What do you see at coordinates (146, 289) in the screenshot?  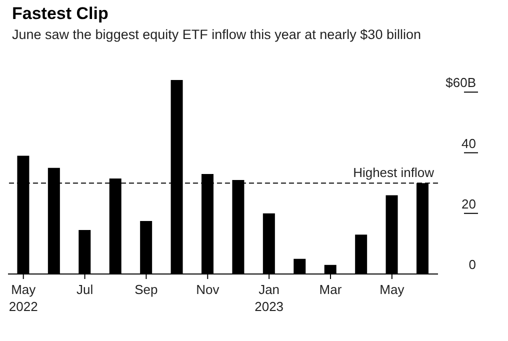 I see `x-tick-label: Sep` at bounding box center [146, 289].